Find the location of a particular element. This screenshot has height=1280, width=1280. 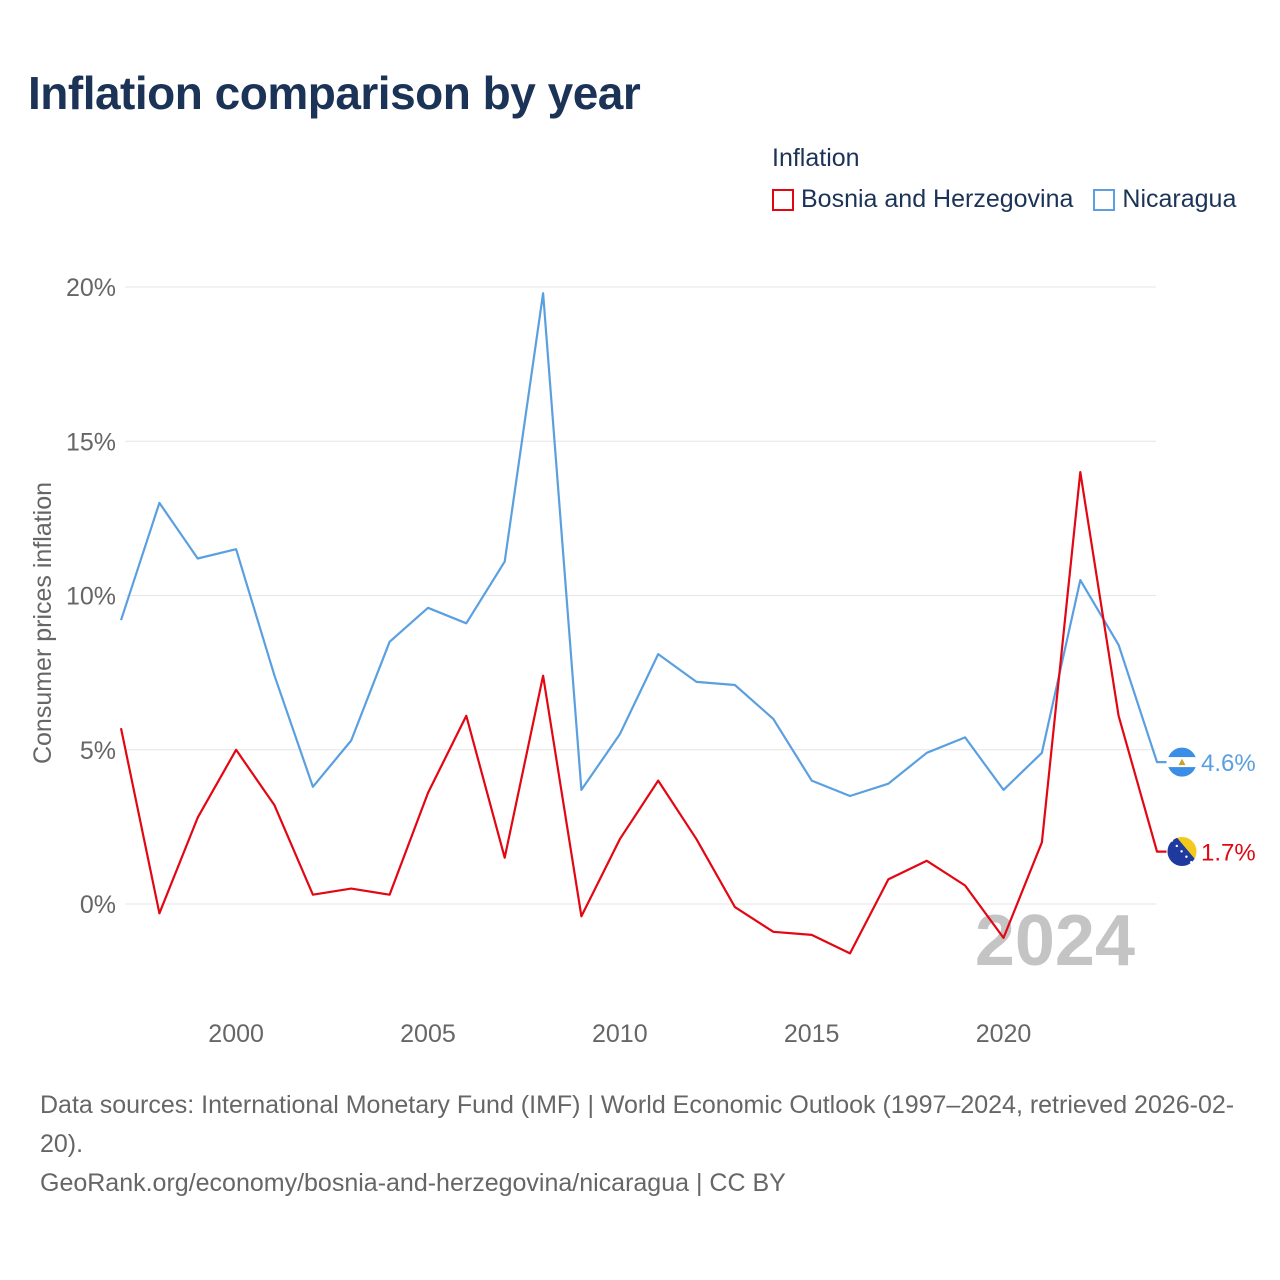

end-markers: 4.6% 1.7% is located at coordinates (1211, 807).